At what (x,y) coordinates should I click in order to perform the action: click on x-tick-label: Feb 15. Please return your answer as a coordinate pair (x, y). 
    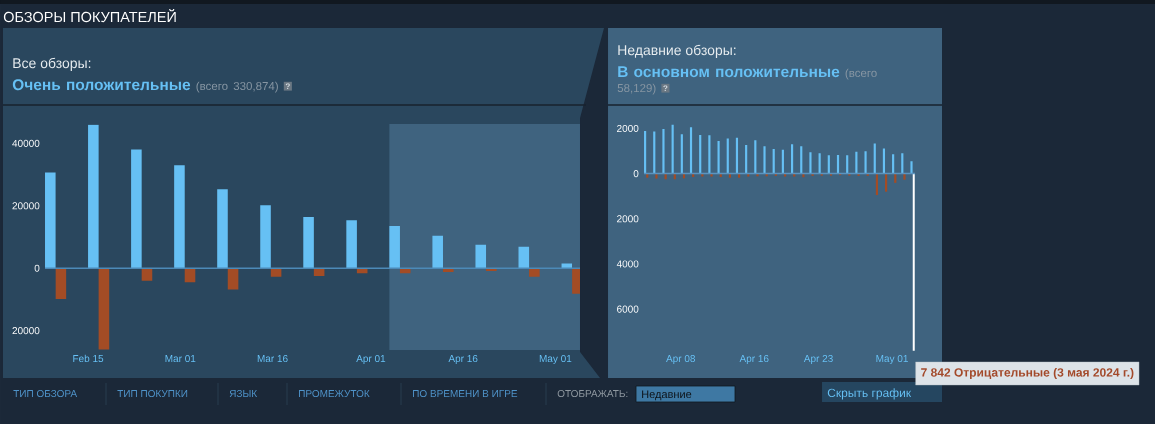
    Looking at the image, I should click on (88, 358).